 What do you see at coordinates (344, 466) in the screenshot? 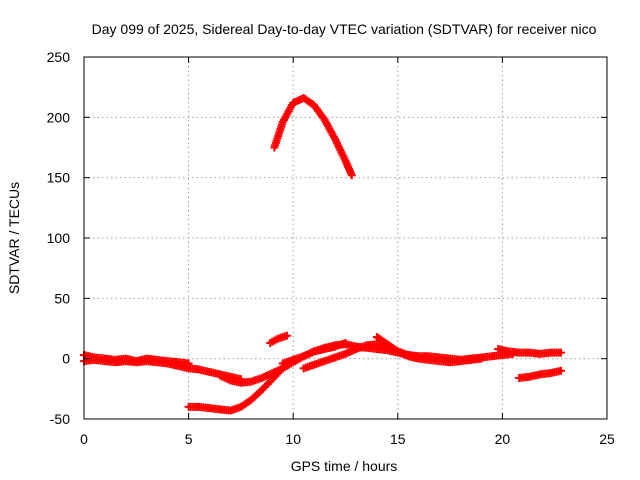
I see `x-axis-title: GPS time / hours` at bounding box center [344, 466].